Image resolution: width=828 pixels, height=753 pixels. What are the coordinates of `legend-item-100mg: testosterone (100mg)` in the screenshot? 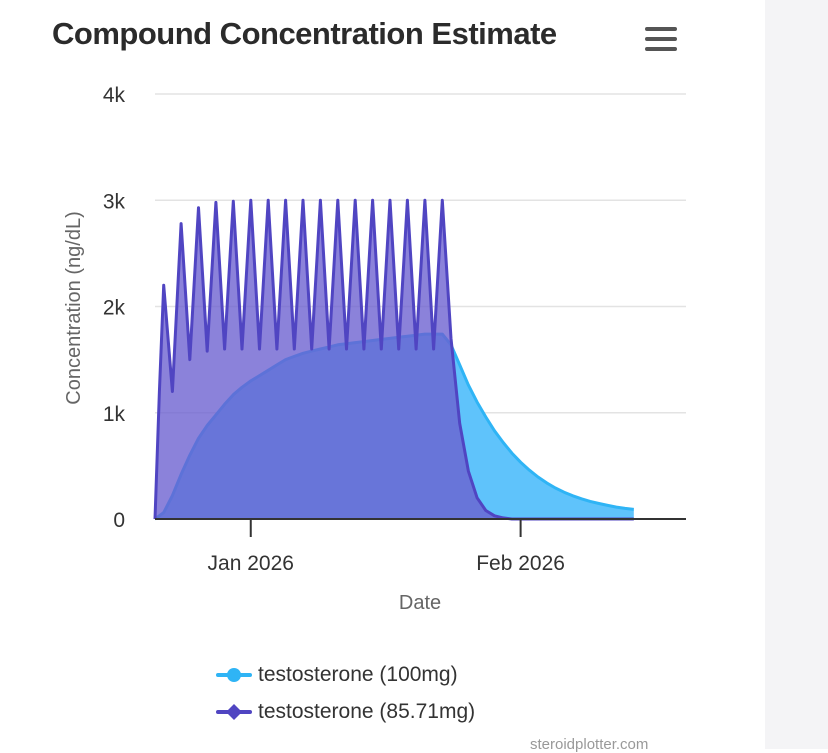 It's located at (345, 674).